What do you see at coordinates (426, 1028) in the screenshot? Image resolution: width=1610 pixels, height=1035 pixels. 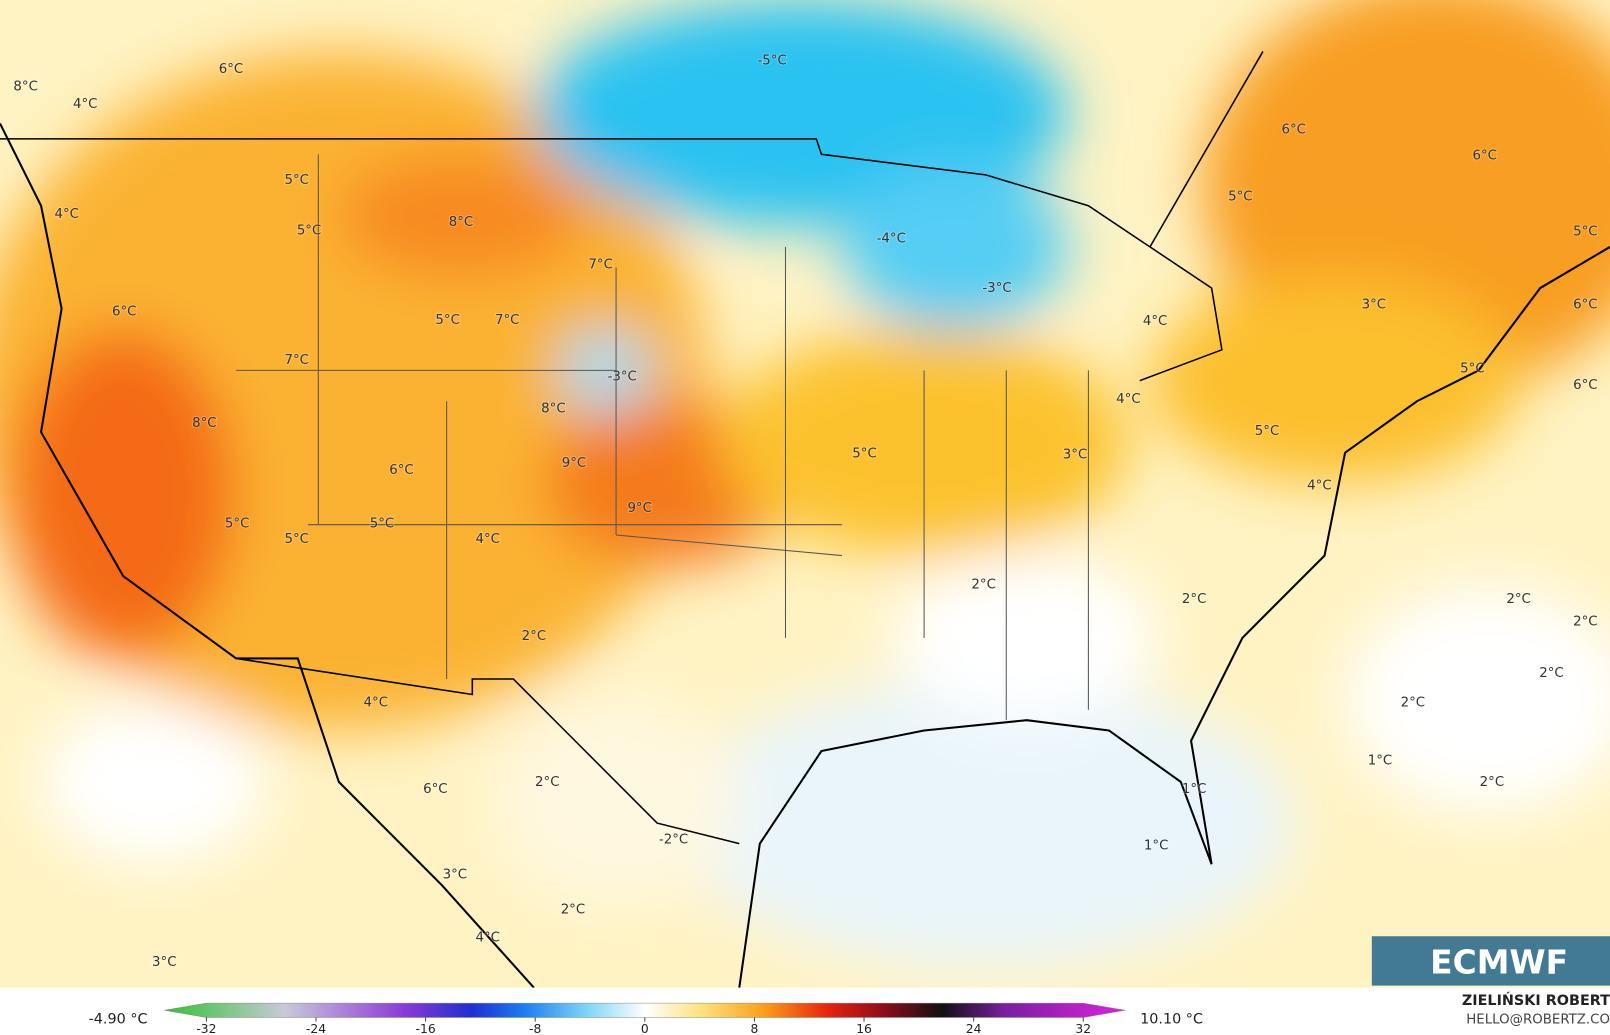 I see `colorbar-tick-label: -16` at bounding box center [426, 1028].